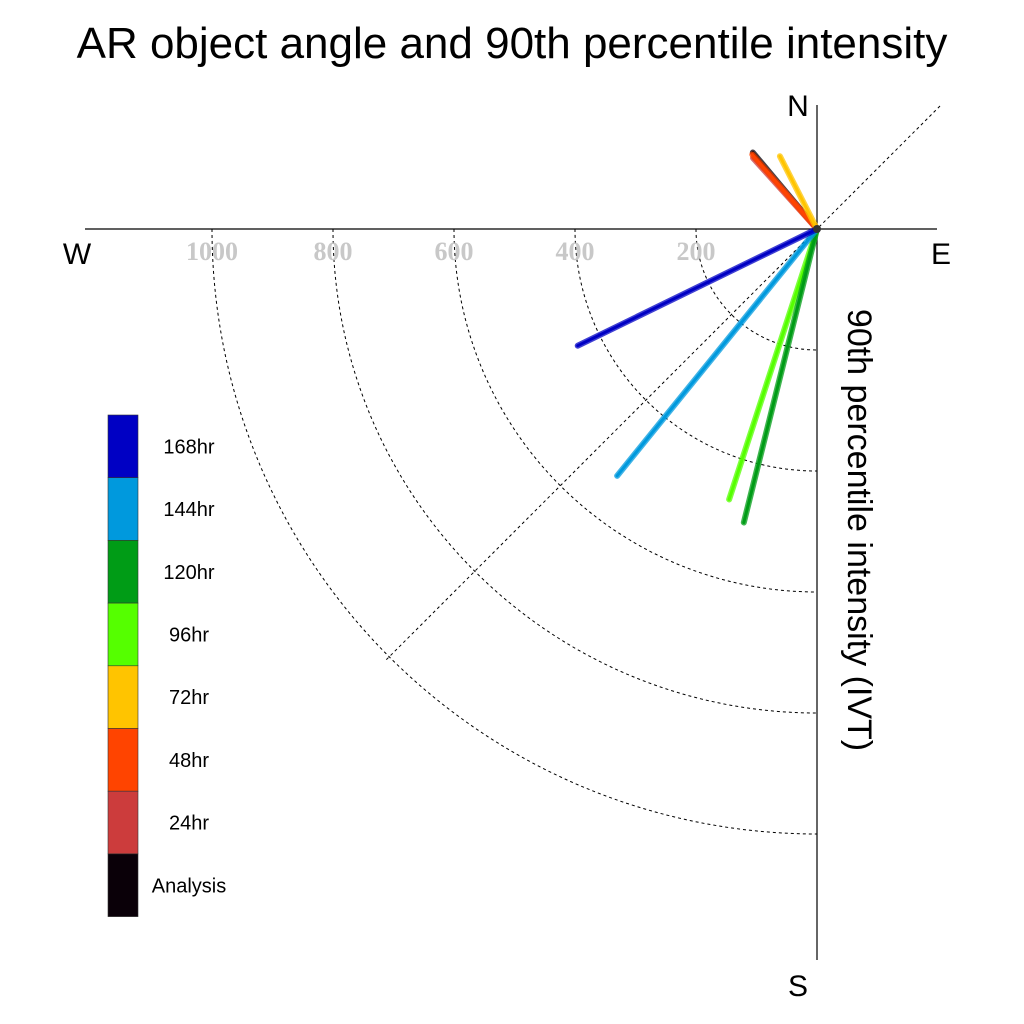 The height and width of the screenshot is (1024, 1024). I want to click on legend: 168hr 144hr 120hr 96hr 72hr 48hr 24hr Analysis, so click(166, 665).